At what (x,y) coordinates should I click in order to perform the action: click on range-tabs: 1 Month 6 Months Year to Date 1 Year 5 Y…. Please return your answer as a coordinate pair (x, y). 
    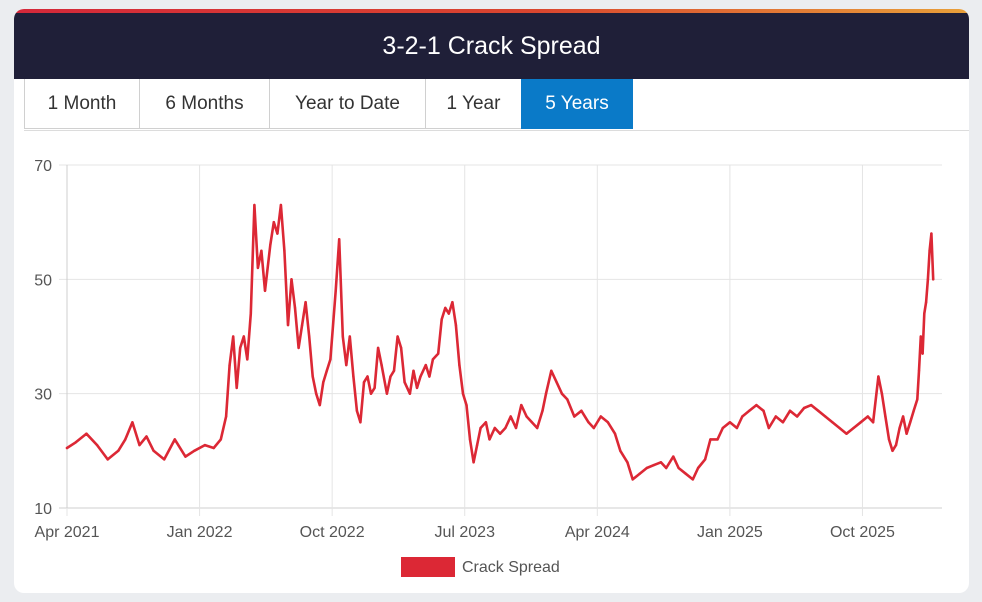
    Looking at the image, I should click on (328, 105).